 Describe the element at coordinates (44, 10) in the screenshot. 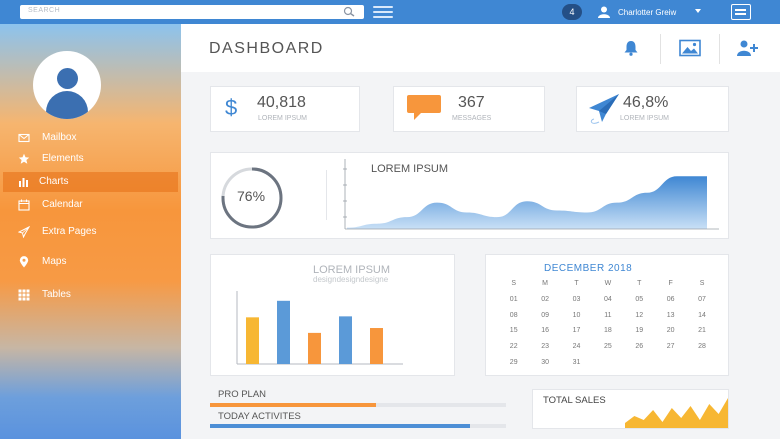

I see `search-placeholder: SEARCH` at that location.